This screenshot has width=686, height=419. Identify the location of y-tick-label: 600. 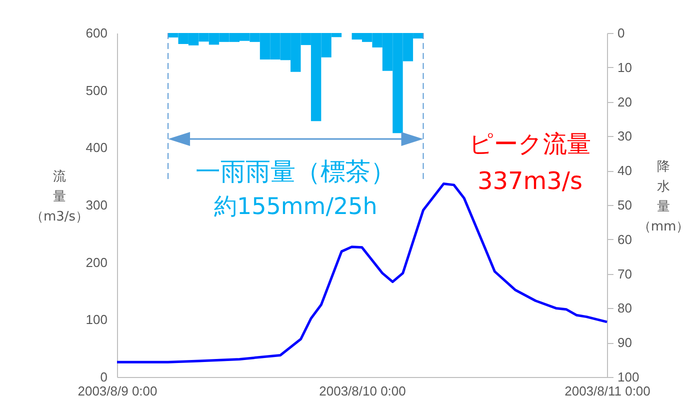
(97, 33).